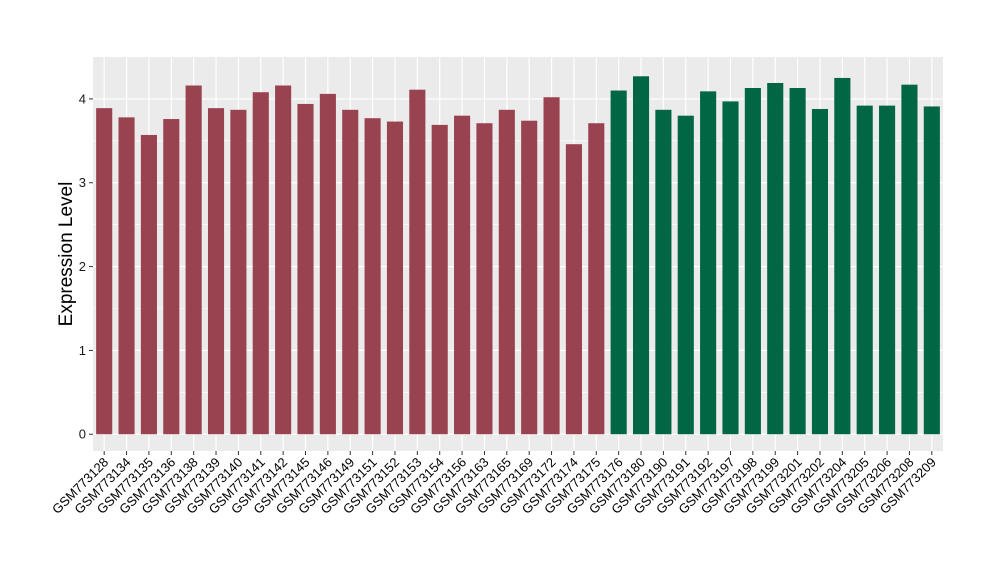 The image size is (1000, 585). I want to click on bar-GSM773190, so click(663, 272).